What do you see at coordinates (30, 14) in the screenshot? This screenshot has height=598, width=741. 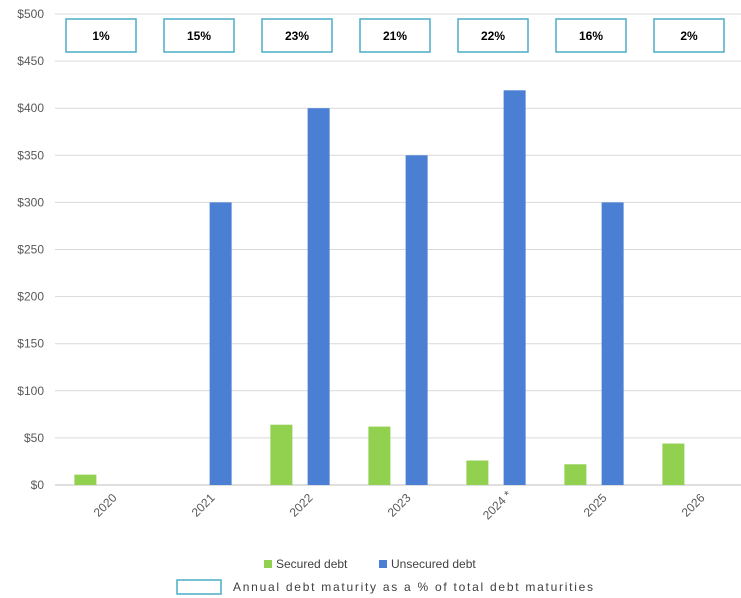 I see `y-tick-label: $500` at bounding box center [30, 14].